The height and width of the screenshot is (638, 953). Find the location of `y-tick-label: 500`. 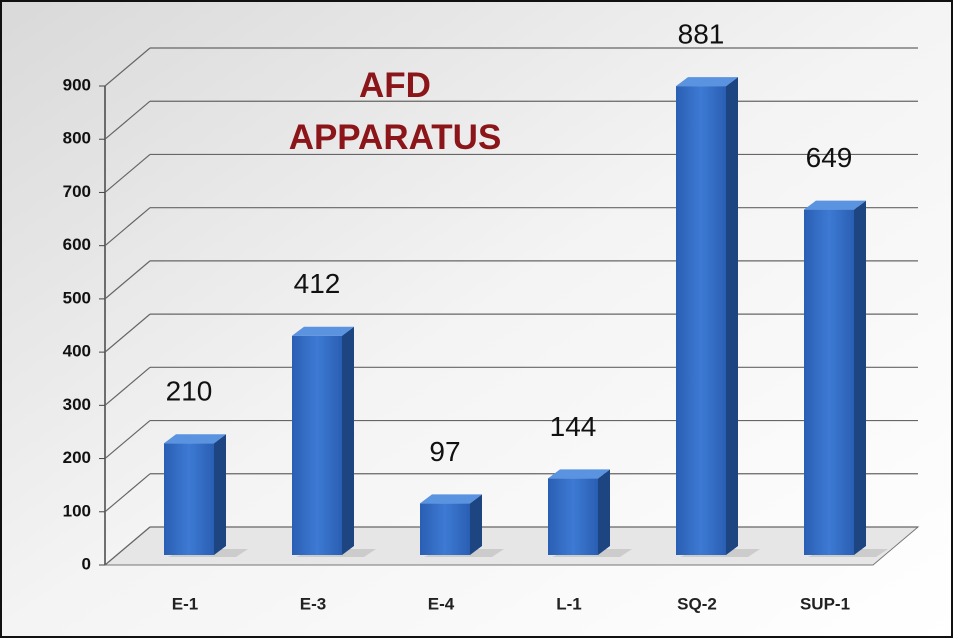

y-tick-label: 500 is located at coordinates (77, 297).